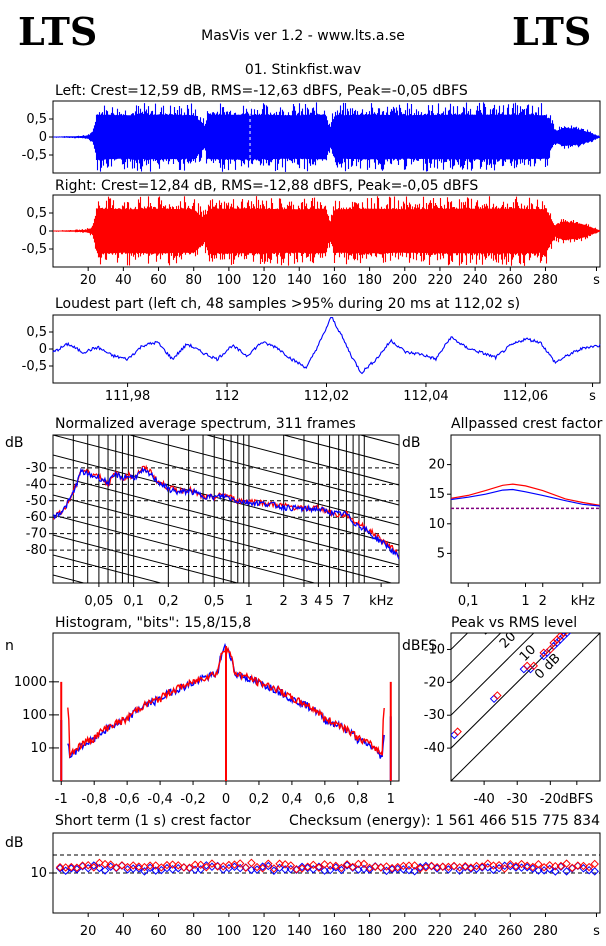 The image size is (606, 946). What do you see at coordinates (299, 280) in the screenshot?
I see `right-wave-xtick-label: 140` at bounding box center [299, 280].